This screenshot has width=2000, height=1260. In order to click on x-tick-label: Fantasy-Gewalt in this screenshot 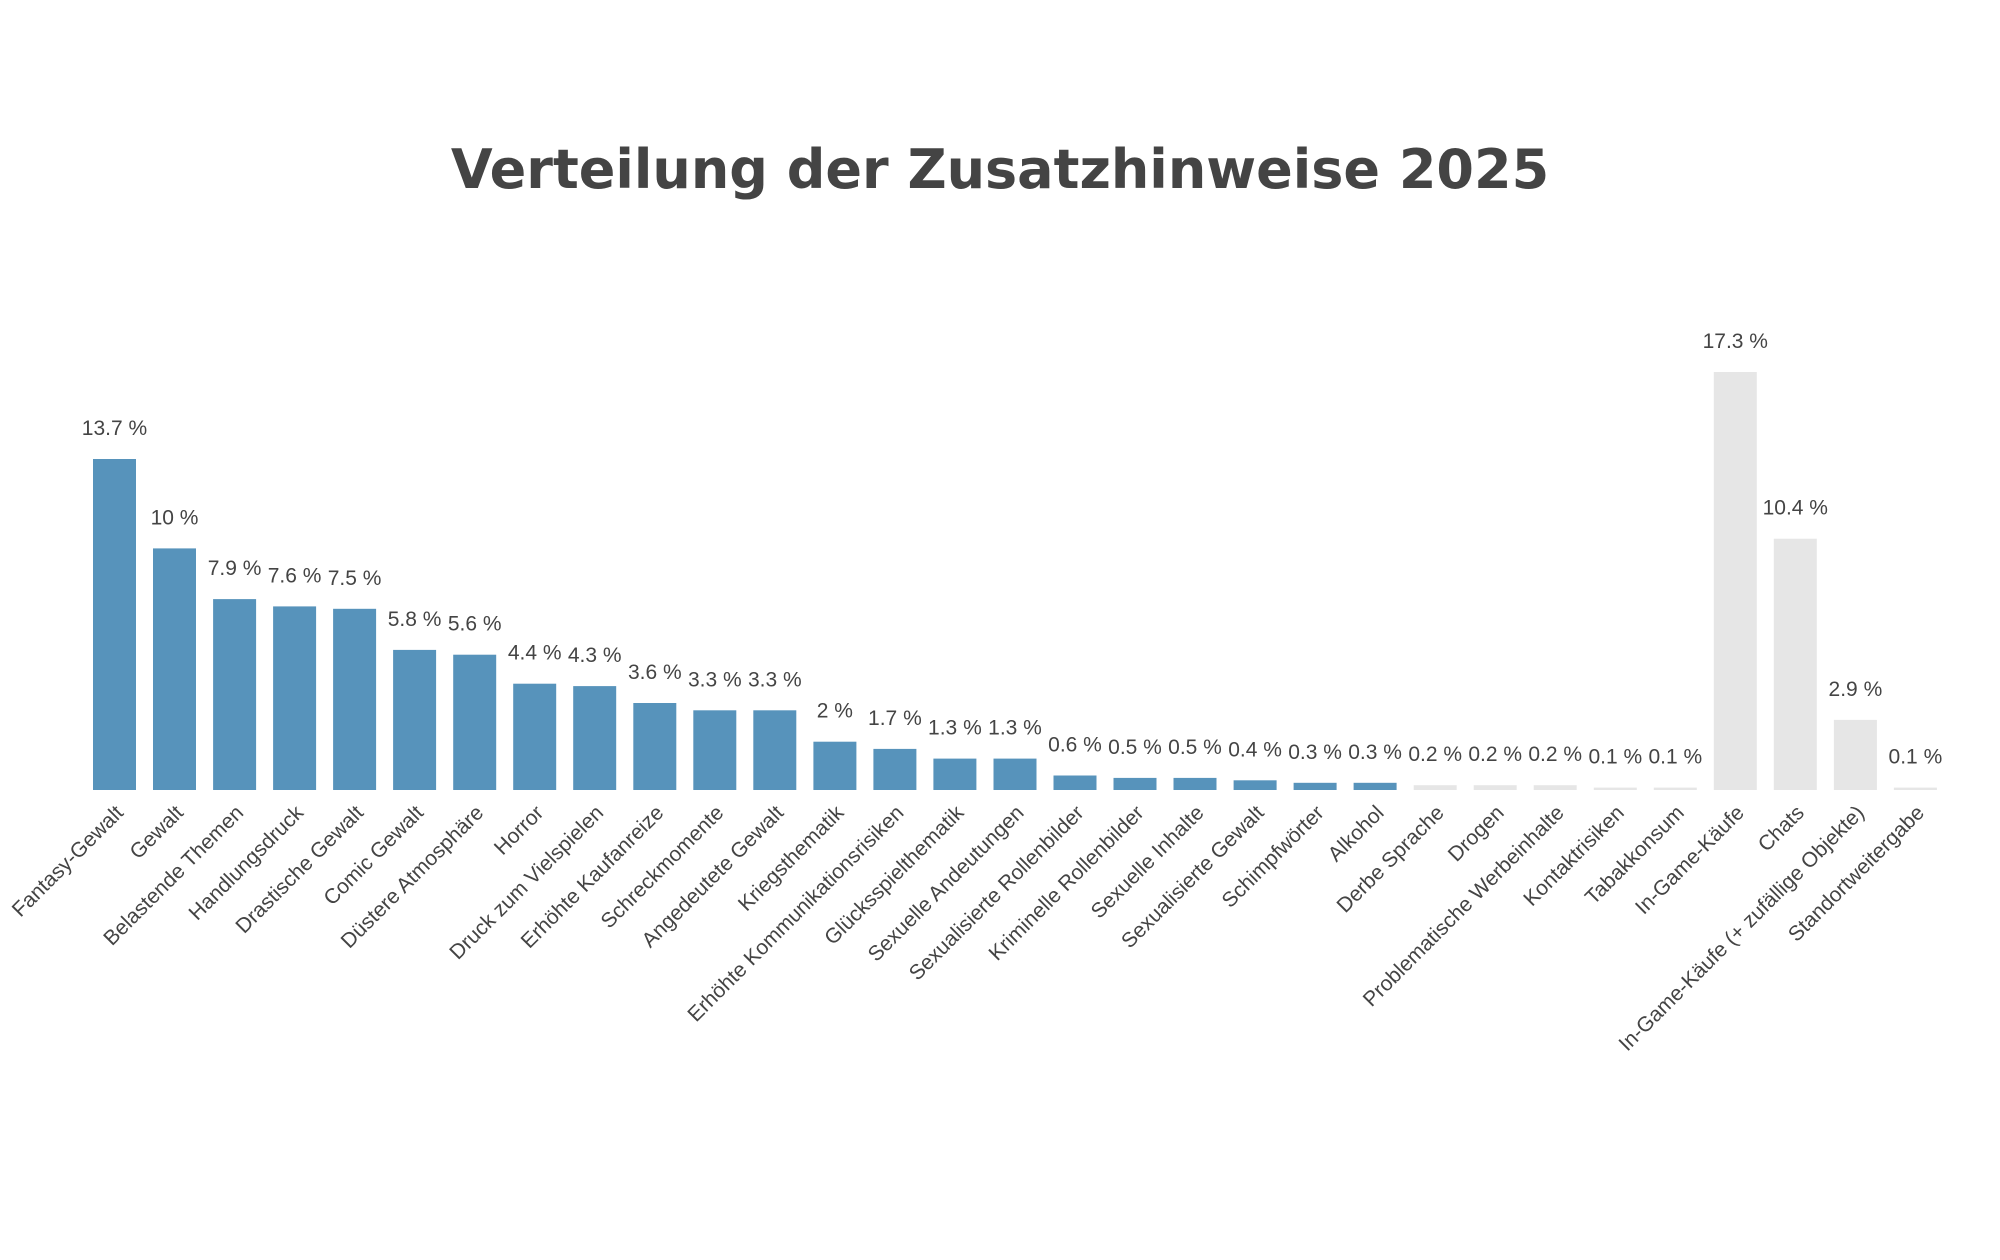, I will do `click(68, 861)`.